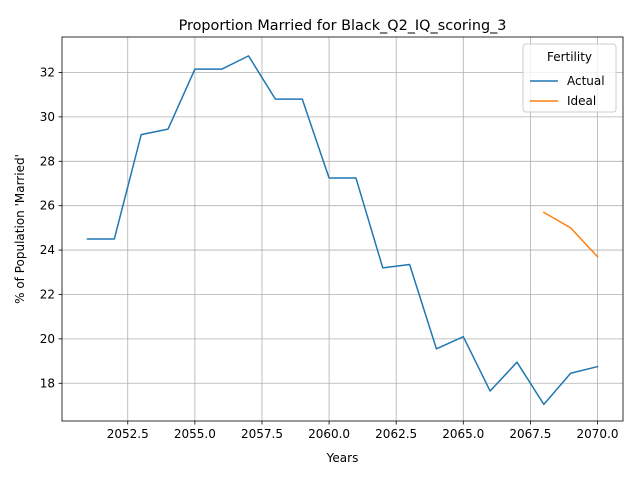 The width and height of the screenshot is (640, 480). Describe the element at coordinates (20, 229) in the screenshot. I see `y-axis-title: % of Population 'Married'` at that location.